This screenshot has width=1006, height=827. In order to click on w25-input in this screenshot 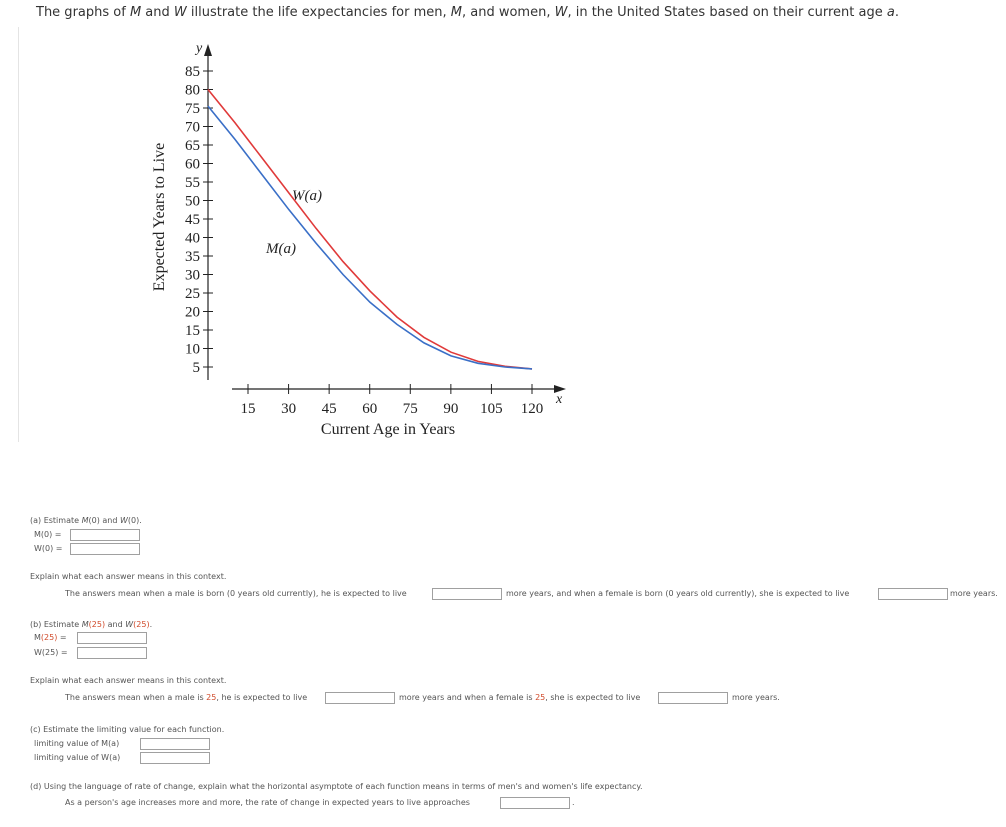, I will do `click(112, 653)`.